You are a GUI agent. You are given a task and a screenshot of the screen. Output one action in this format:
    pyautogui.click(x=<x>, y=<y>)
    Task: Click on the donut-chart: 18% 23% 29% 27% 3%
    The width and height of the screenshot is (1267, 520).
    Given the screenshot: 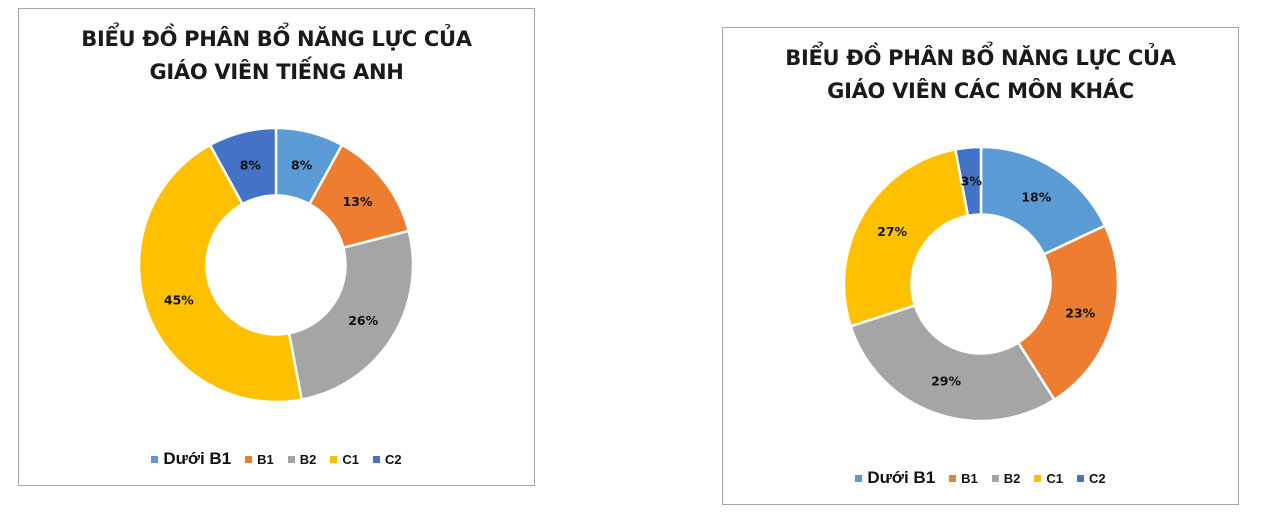 What is the action you would take?
    pyautogui.click(x=981, y=284)
    